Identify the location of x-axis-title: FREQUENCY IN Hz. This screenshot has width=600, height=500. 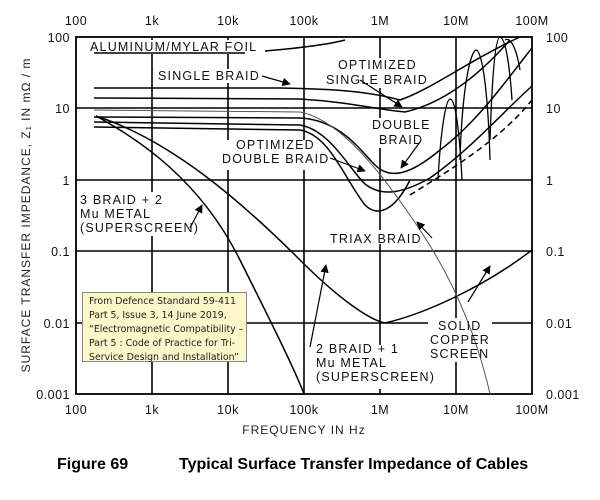
(303, 430).